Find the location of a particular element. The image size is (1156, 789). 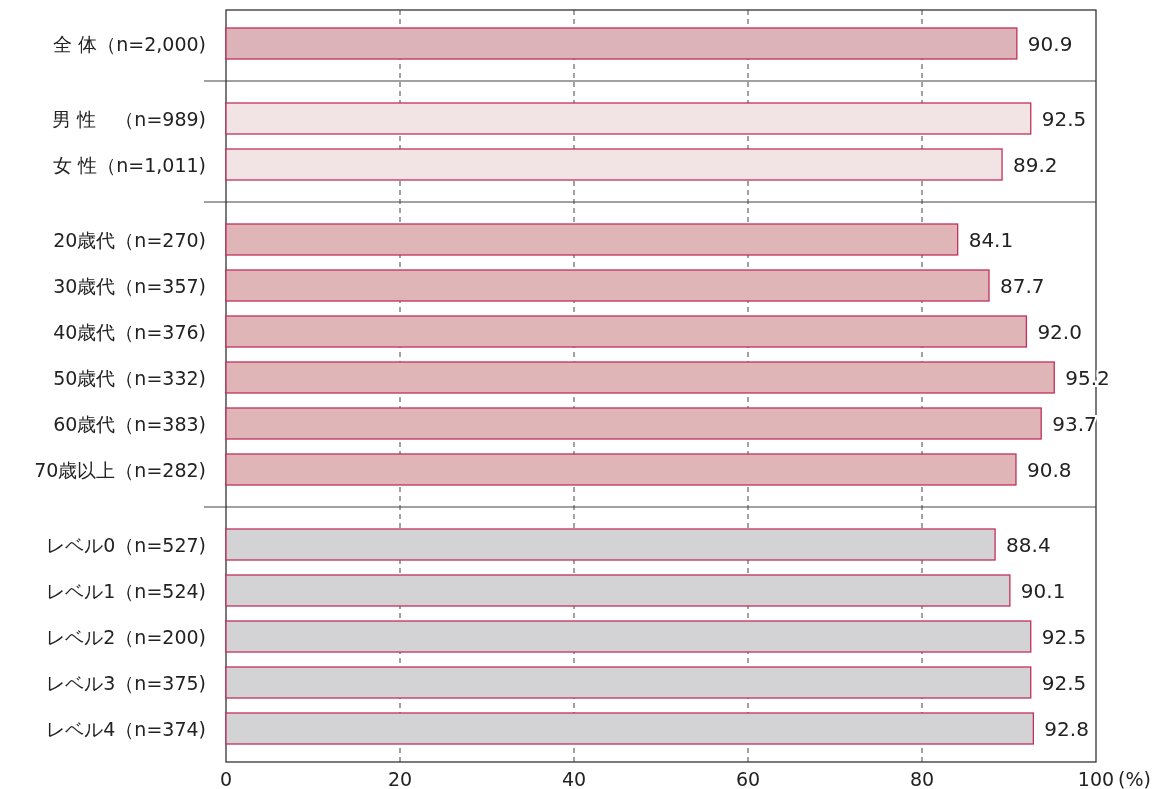

x-axis-title: (%) is located at coordinates (1134, 778).